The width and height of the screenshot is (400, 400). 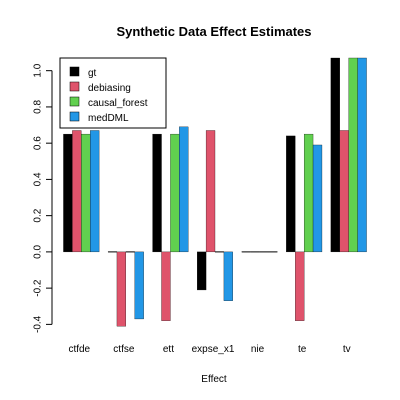 I want to click on x-tick-label-te: te, so click(x=302, y=349).